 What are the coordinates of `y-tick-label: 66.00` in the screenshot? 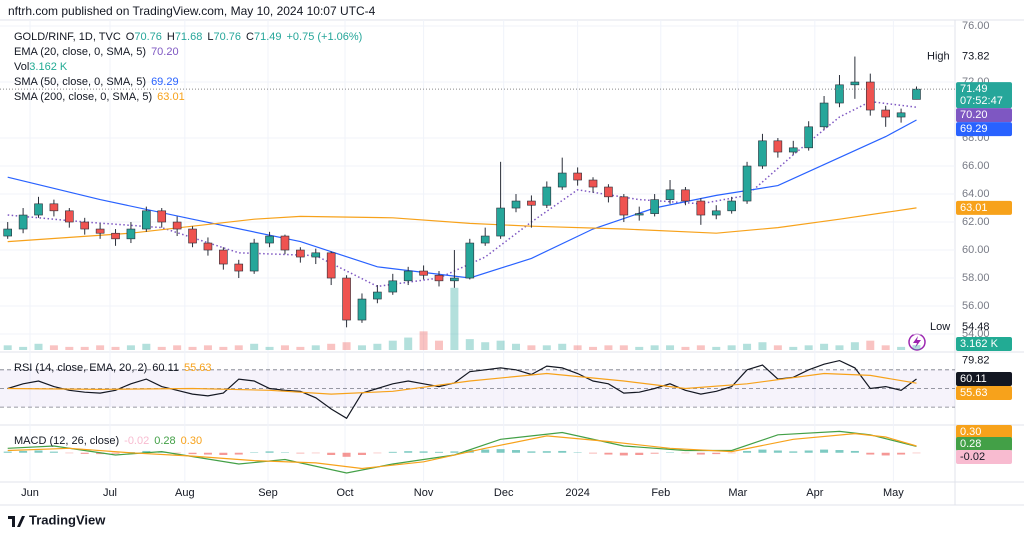 It's located at (976, 166).